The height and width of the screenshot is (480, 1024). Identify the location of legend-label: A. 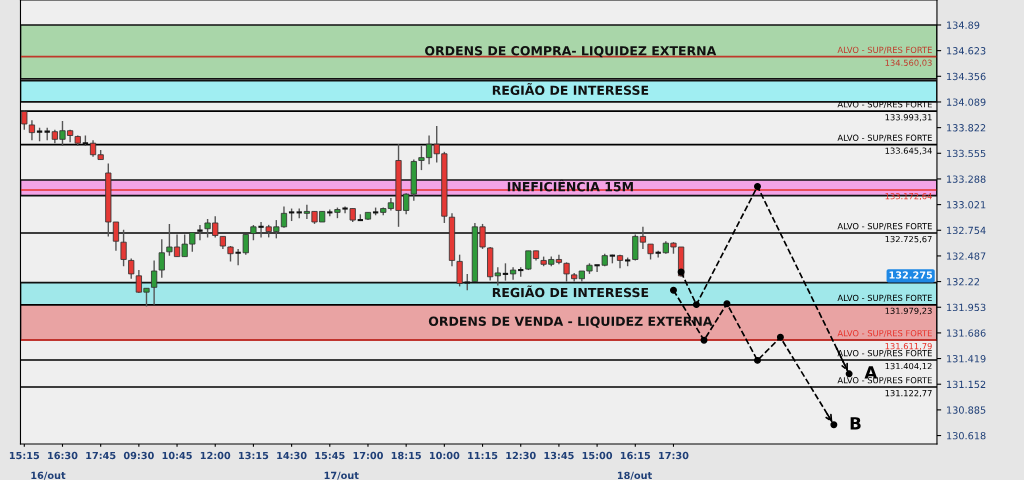
(871, 372).